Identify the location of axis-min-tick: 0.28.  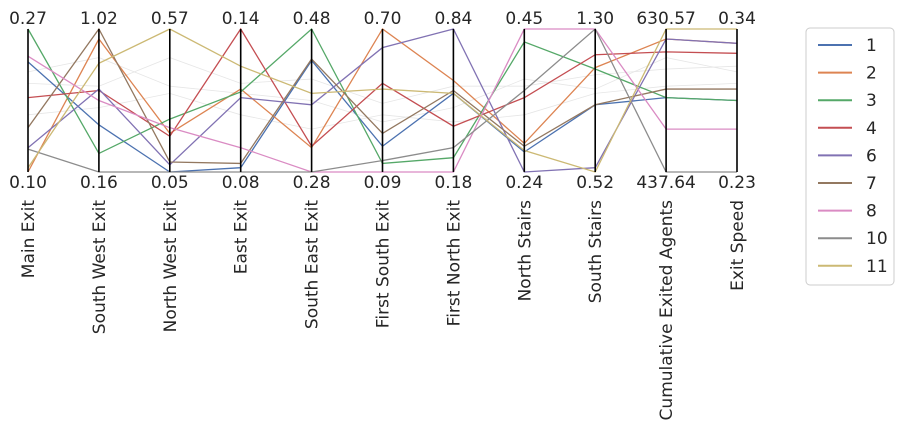
(312, 183).